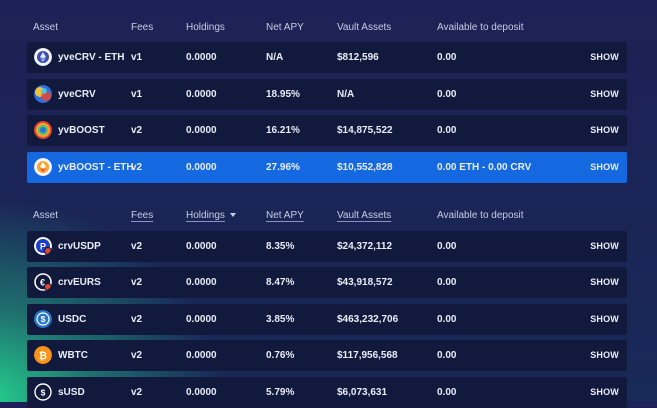  Describe the element at coordinates (368, 319) in the screenshot. I see `vault-assets-value: $463,232,706` at that location.